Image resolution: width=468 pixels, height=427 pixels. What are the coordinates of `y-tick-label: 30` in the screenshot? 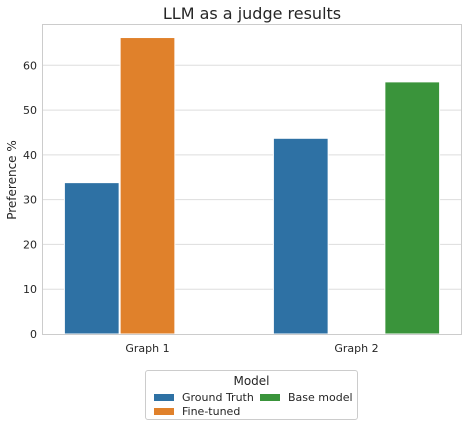 It's located at (30, 200).